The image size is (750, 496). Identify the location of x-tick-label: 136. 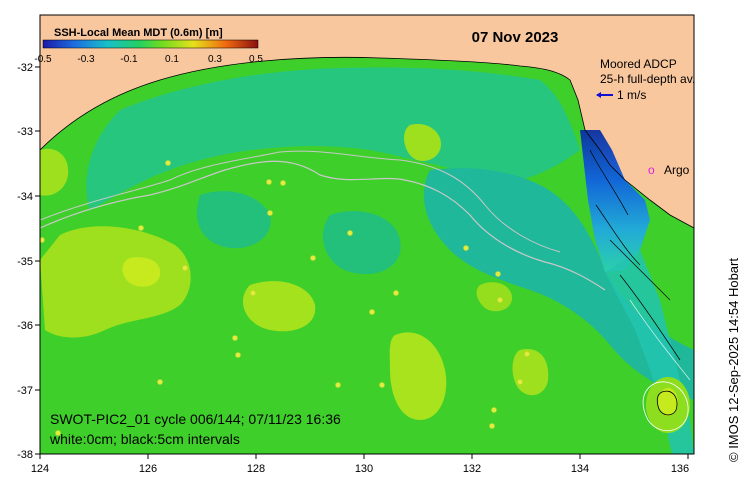
(680, 469).